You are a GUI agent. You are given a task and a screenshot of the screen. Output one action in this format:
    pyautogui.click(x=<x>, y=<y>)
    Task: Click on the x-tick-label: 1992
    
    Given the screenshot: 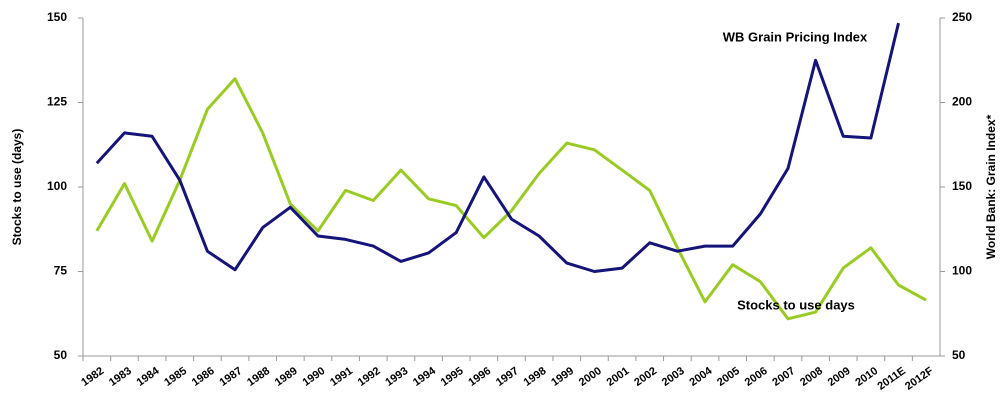 What is the action you would take?
    pyautogui.click(x=369, y=377)
    